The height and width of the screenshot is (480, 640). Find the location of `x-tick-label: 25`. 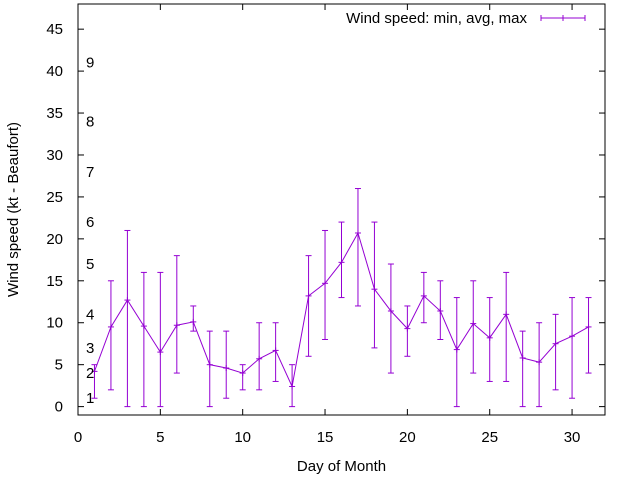

x-tick-label: 25 is located at coordinates (489, 437).